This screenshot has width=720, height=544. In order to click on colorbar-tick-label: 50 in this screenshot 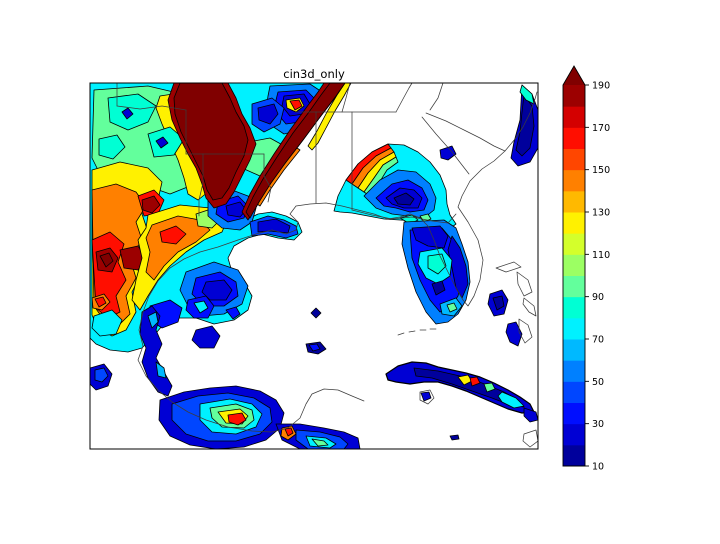, I will do `click(598, 382)`.